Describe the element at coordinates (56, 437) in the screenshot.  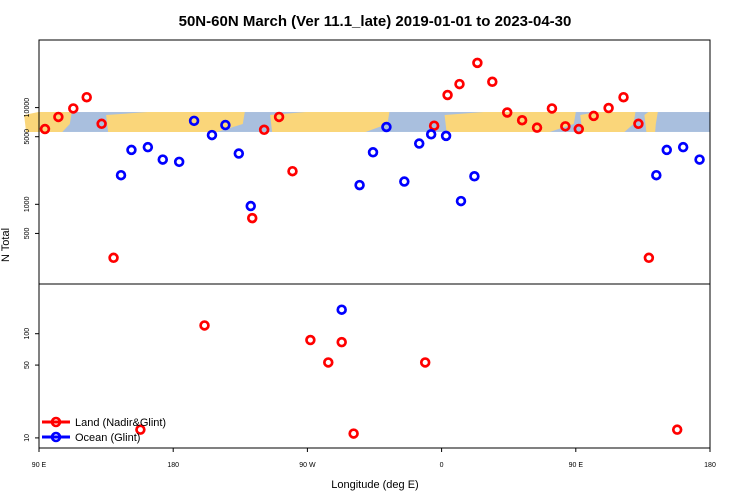
I see `legend-ocean-marker` at that location.